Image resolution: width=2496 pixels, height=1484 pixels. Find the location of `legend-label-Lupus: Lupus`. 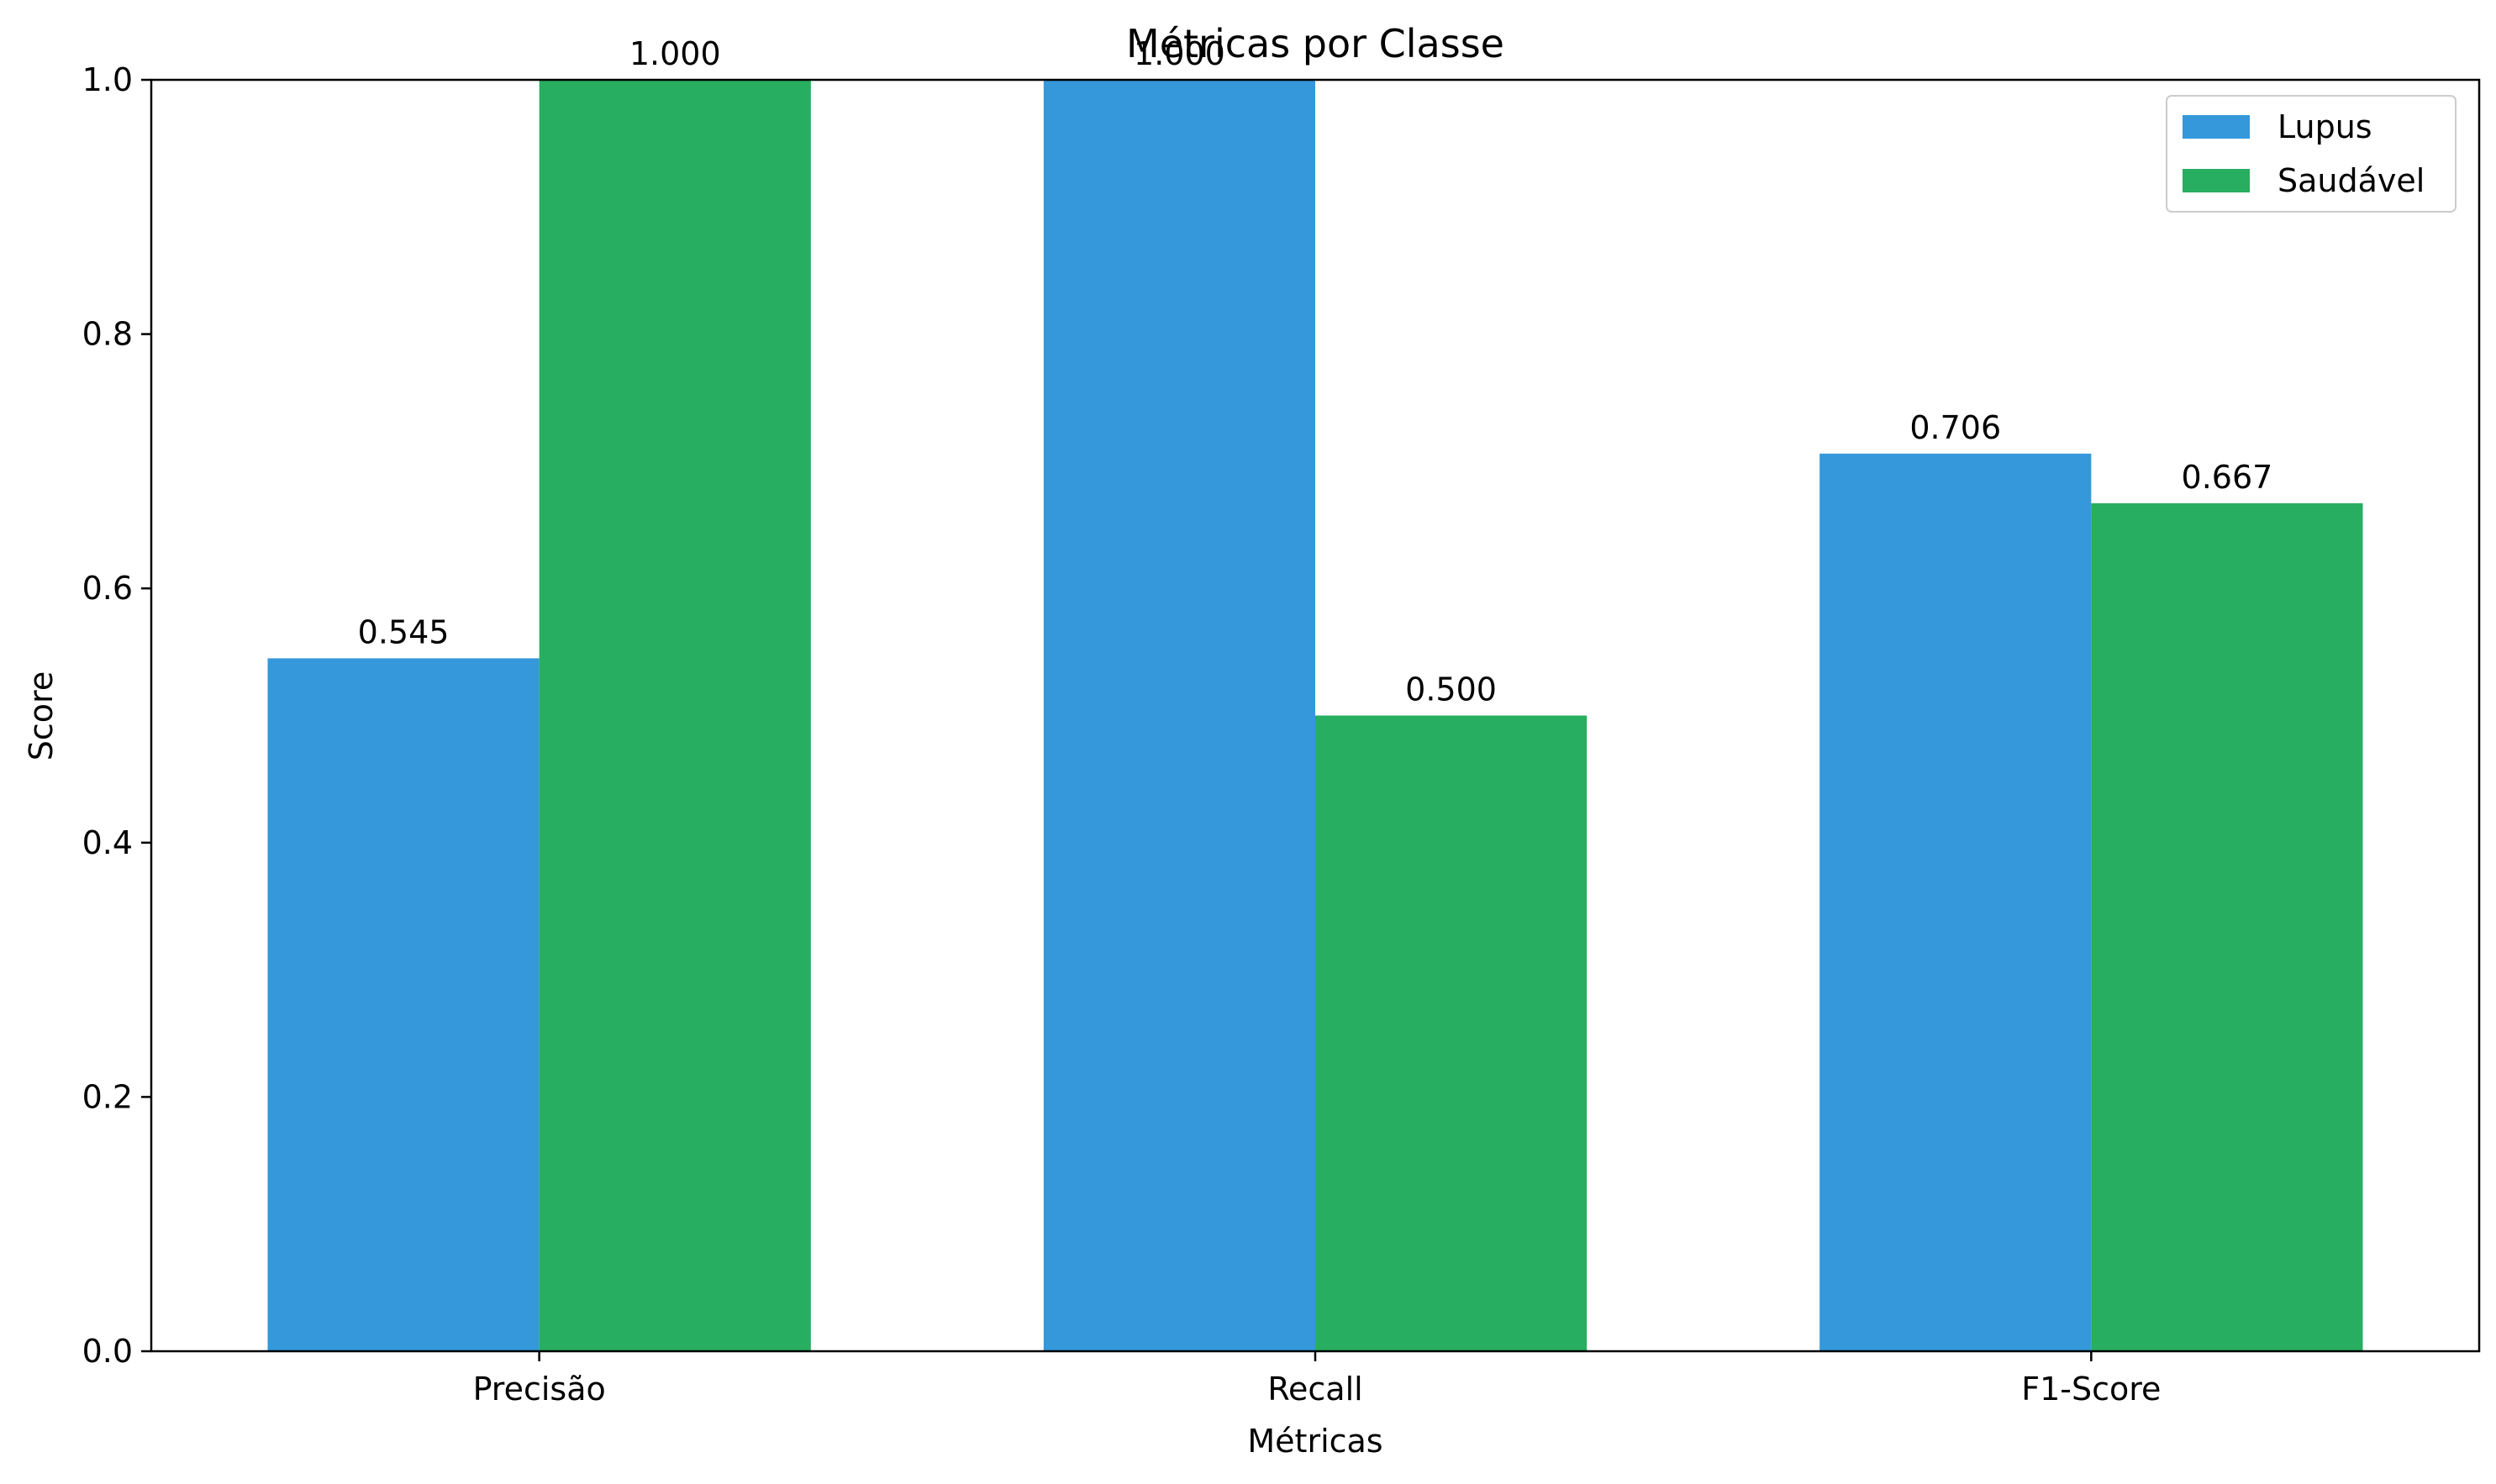

legend-label-Lupus: Lupus is located at coordinates (2324, 126).